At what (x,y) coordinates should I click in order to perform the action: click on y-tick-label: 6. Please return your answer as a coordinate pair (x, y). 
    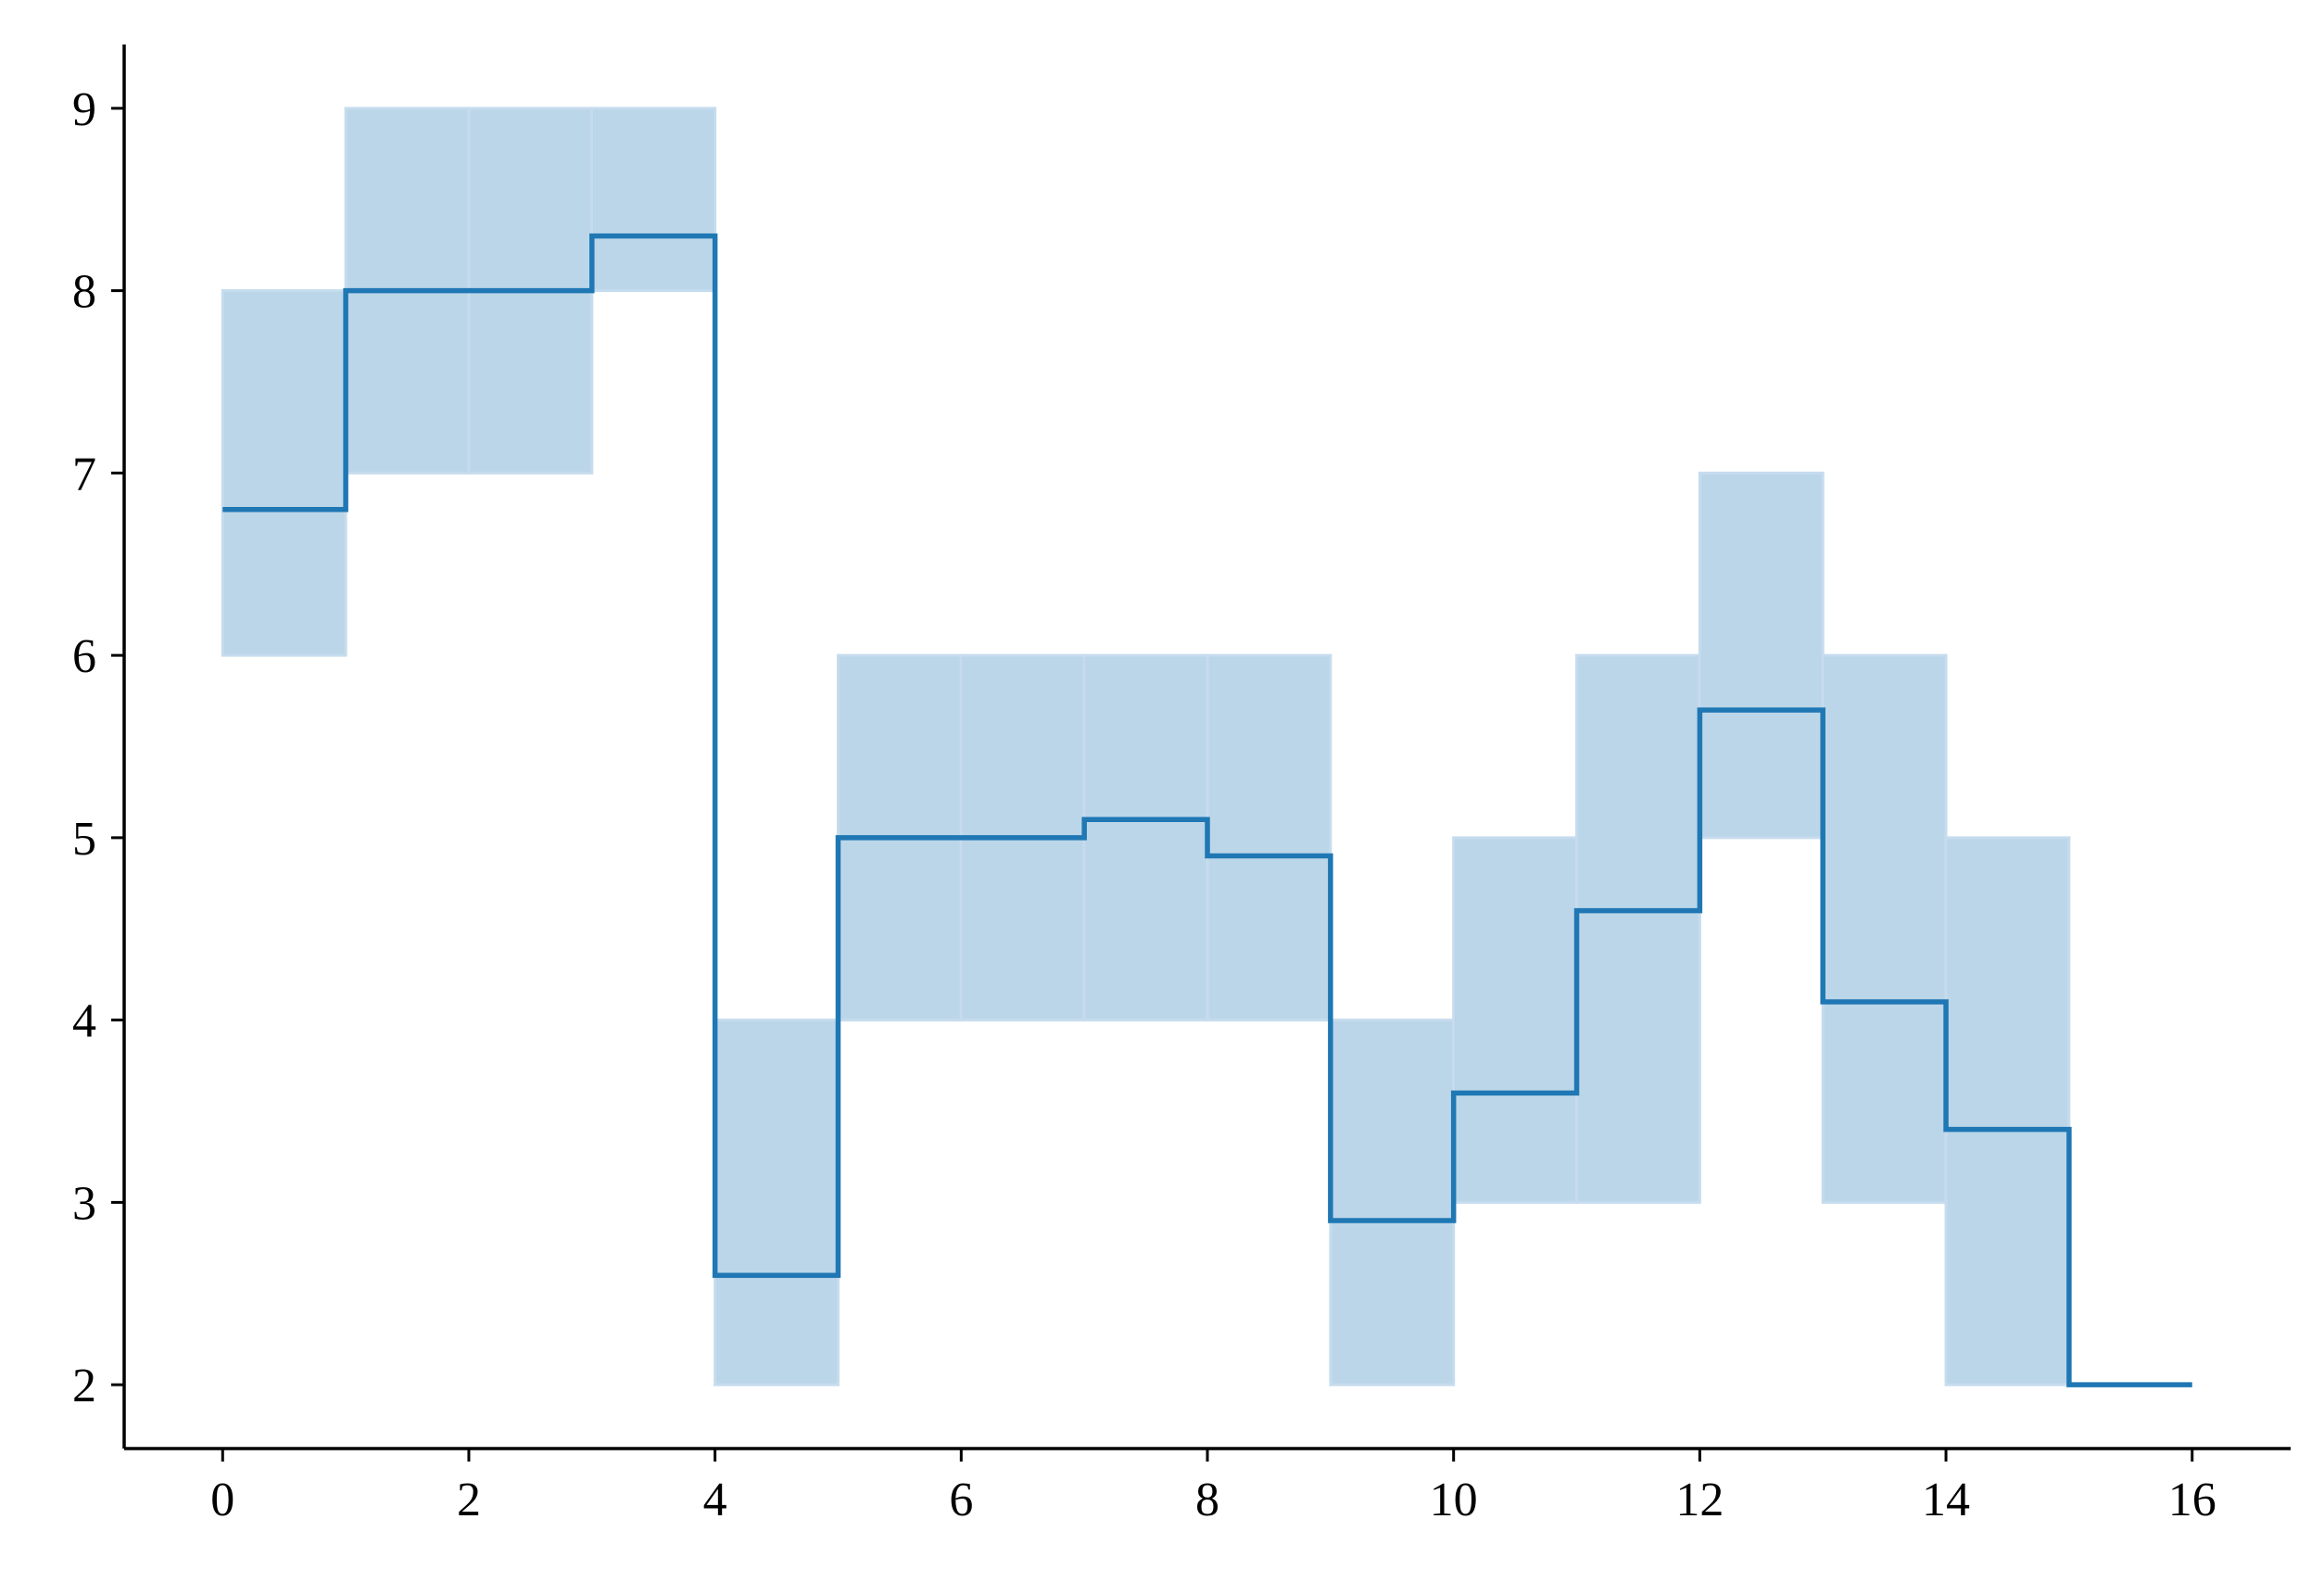
    Looking at the image, I should click on (84, 656).